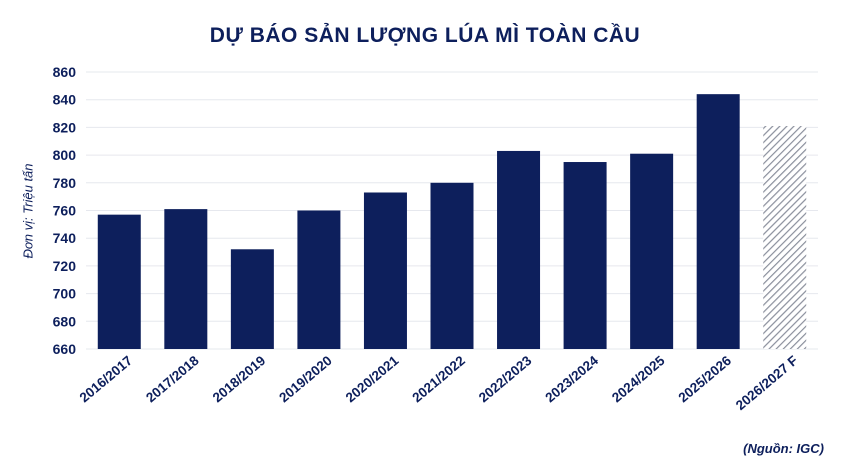  I want to click on x-tick-label: 2022/2023, so click(505, 378).